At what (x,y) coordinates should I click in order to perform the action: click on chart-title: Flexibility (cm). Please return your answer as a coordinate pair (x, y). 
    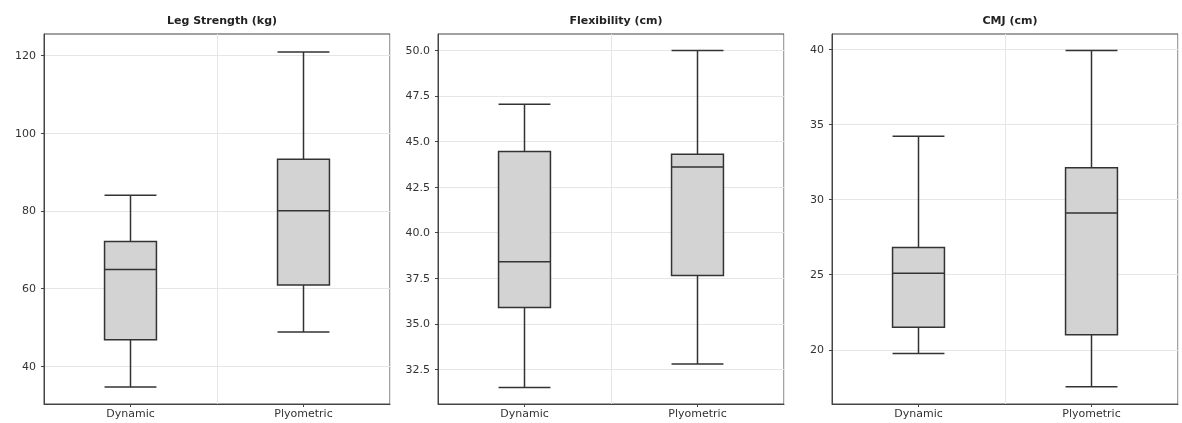
    Looking at the image, I should click on (616, 20).